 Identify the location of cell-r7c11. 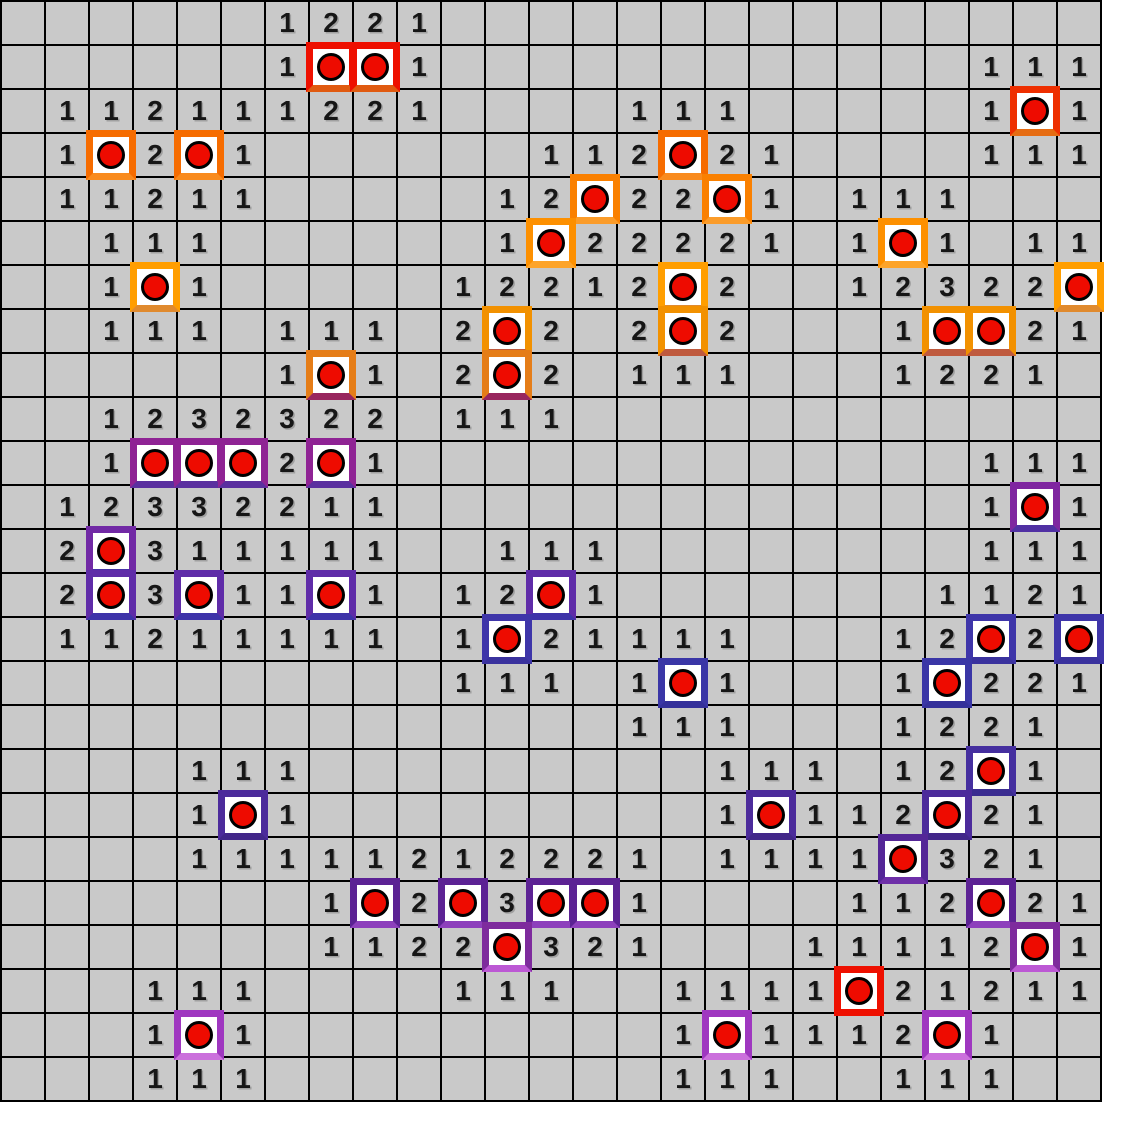
(507, 331).